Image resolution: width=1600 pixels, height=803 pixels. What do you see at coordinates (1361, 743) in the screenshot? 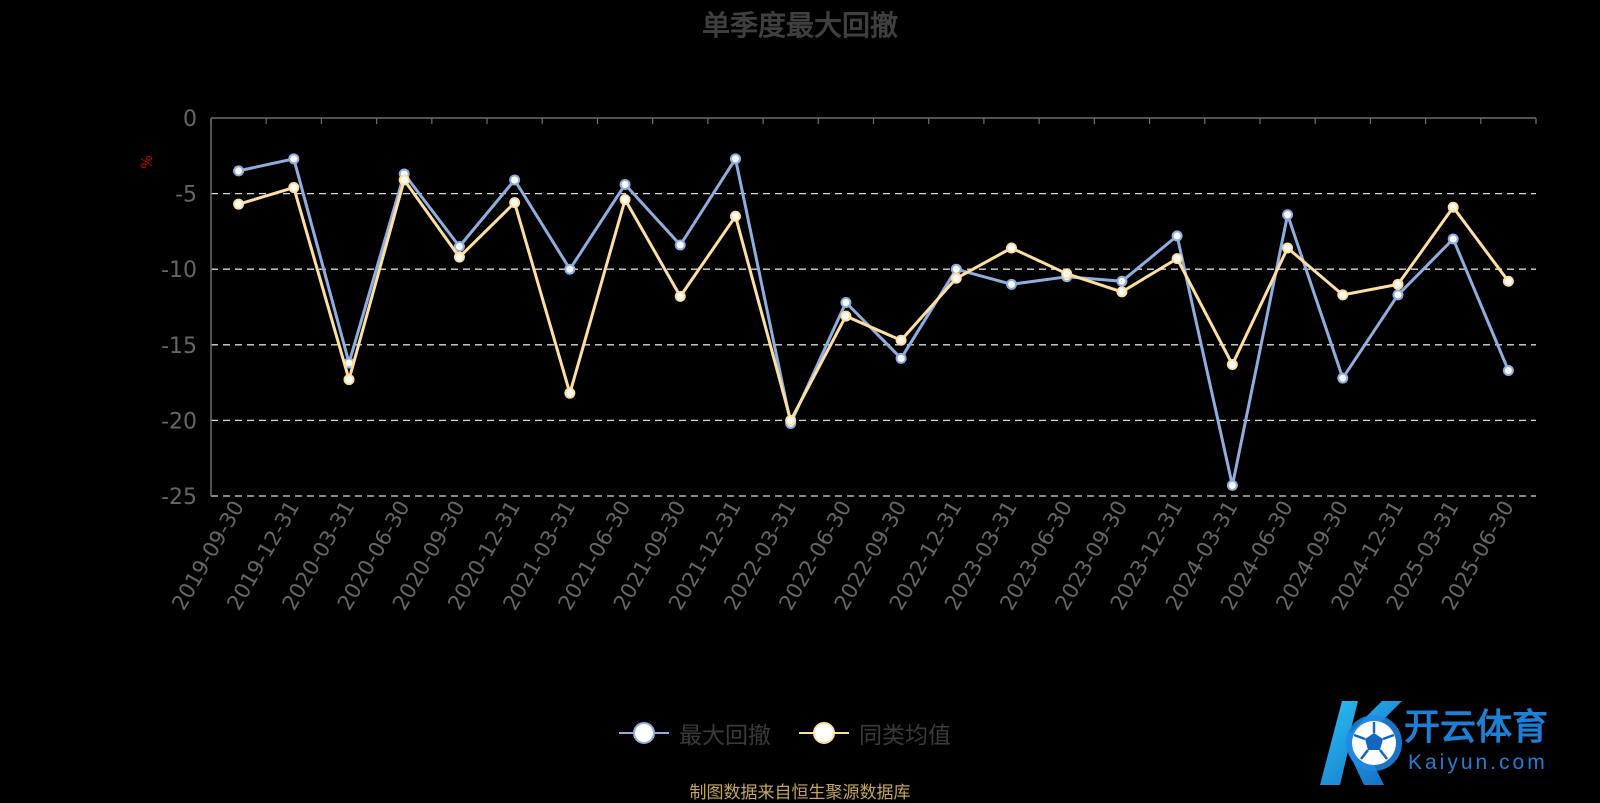
I see `soccer-ball-k-logo-icon` at bounding box center [1361, 743].